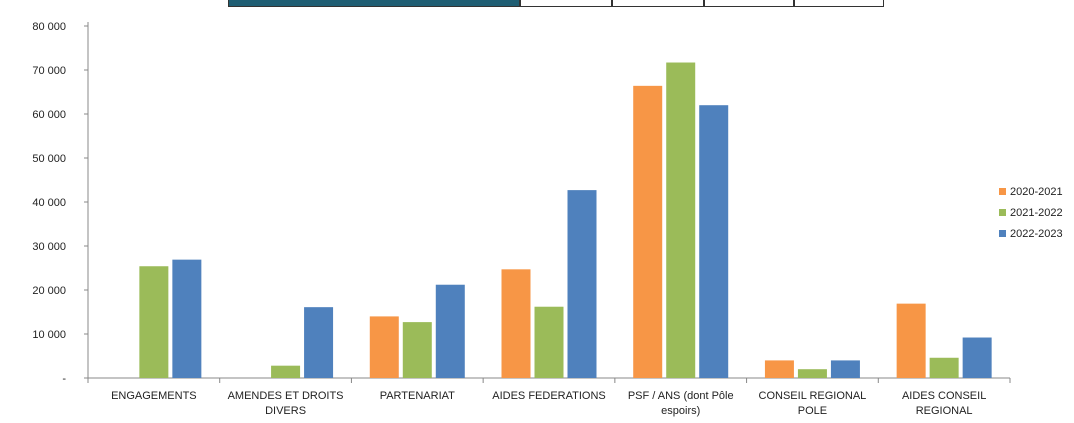  What do you see at coordinates (1036, 213) in the screenshot?
I see `legend-label: 2021-2022` at bounding box center [1036, 213].